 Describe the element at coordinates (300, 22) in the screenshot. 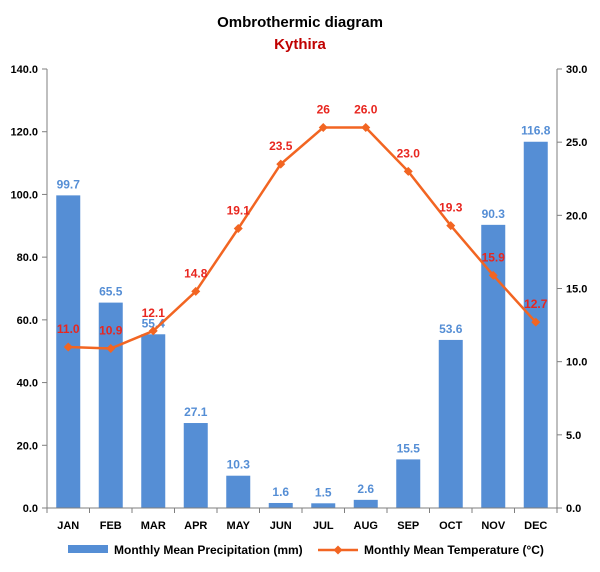

I see `chart-title: Ombrothermic diagram` at that location.